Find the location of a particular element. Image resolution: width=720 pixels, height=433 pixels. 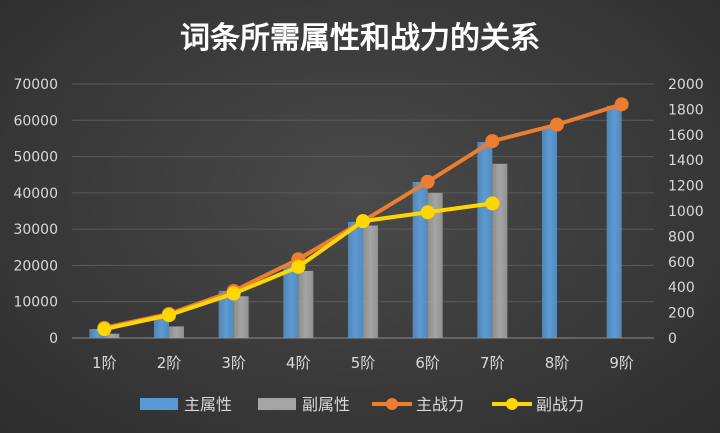

y-right-tick-label: 800 is located at coordinates (681, 237).